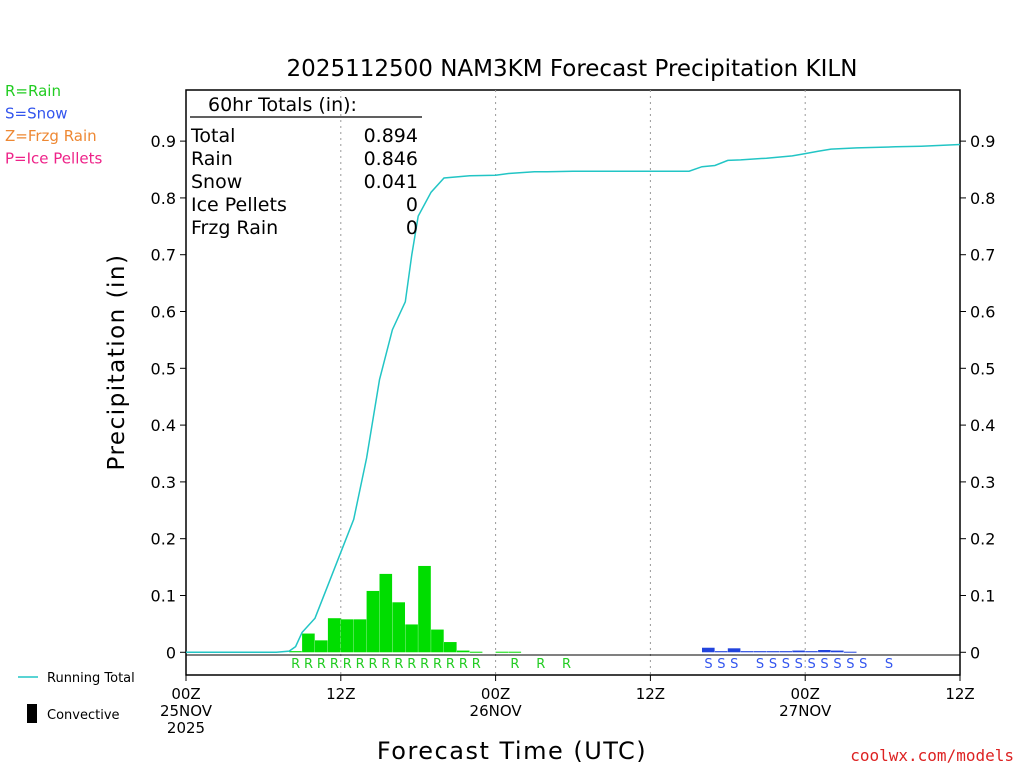  I want to click on totals-row-label: Rain, so click(212, 159).